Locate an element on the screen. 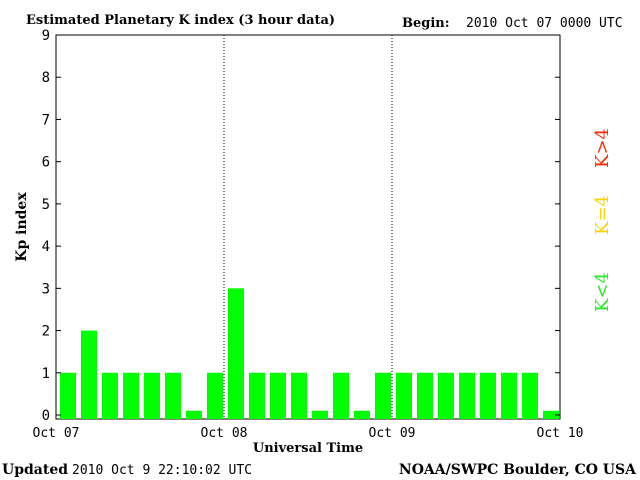 Image resolution: width=640 pixels, height=480 pixels. x-axis-label: Universal Time is located at coordinates (308, 448).